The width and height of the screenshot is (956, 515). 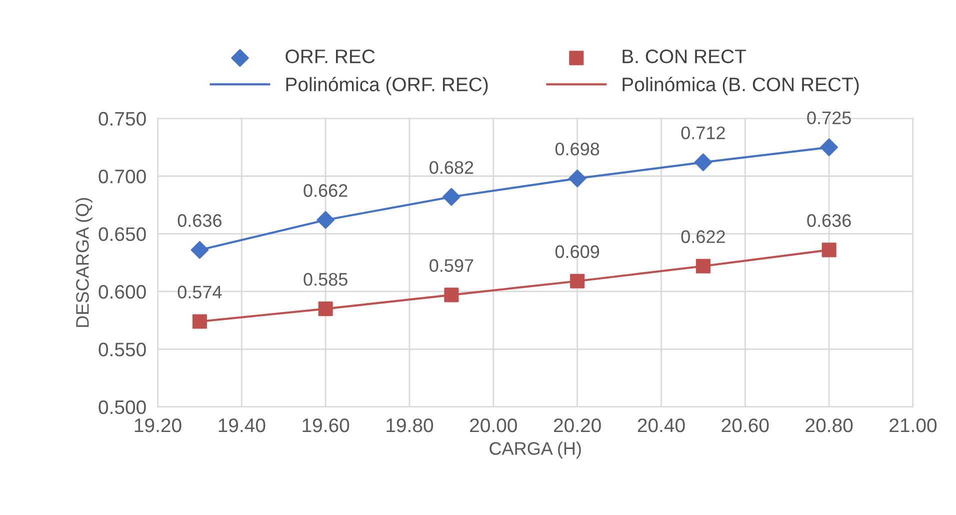 What do you see at coordinates (703, 133) in the screenshot?
I see `data-label: 0.712` at bounding box center [703, 133].